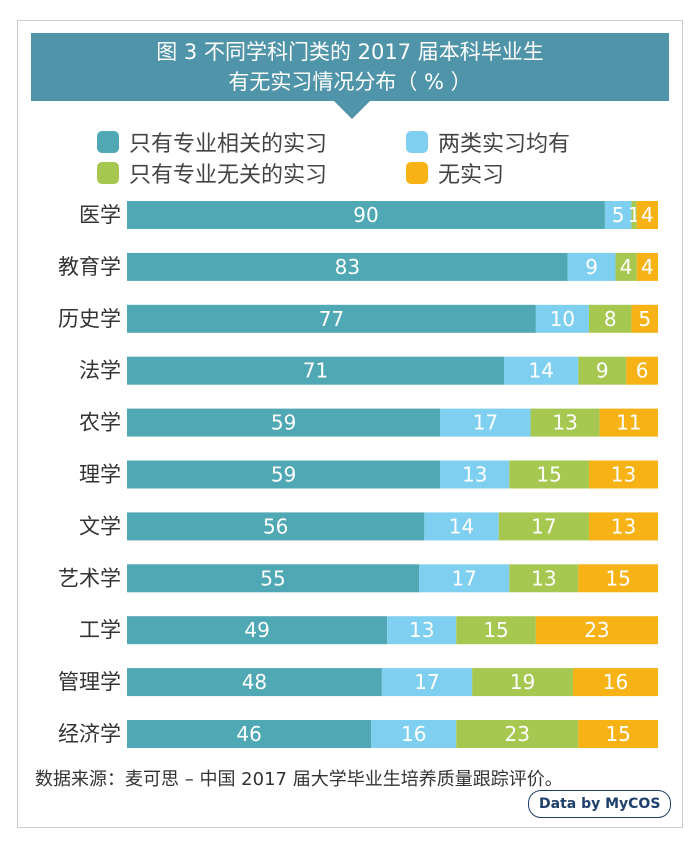  Describe the element at coordinates (100, 215) in the screenshot. I see `category-label-0: 医学` at that location.